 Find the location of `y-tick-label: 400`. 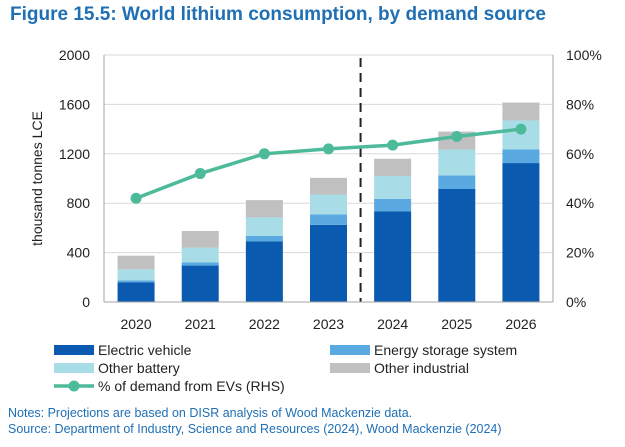

y-tick-label: 400 is located at coordinates (79, 253).